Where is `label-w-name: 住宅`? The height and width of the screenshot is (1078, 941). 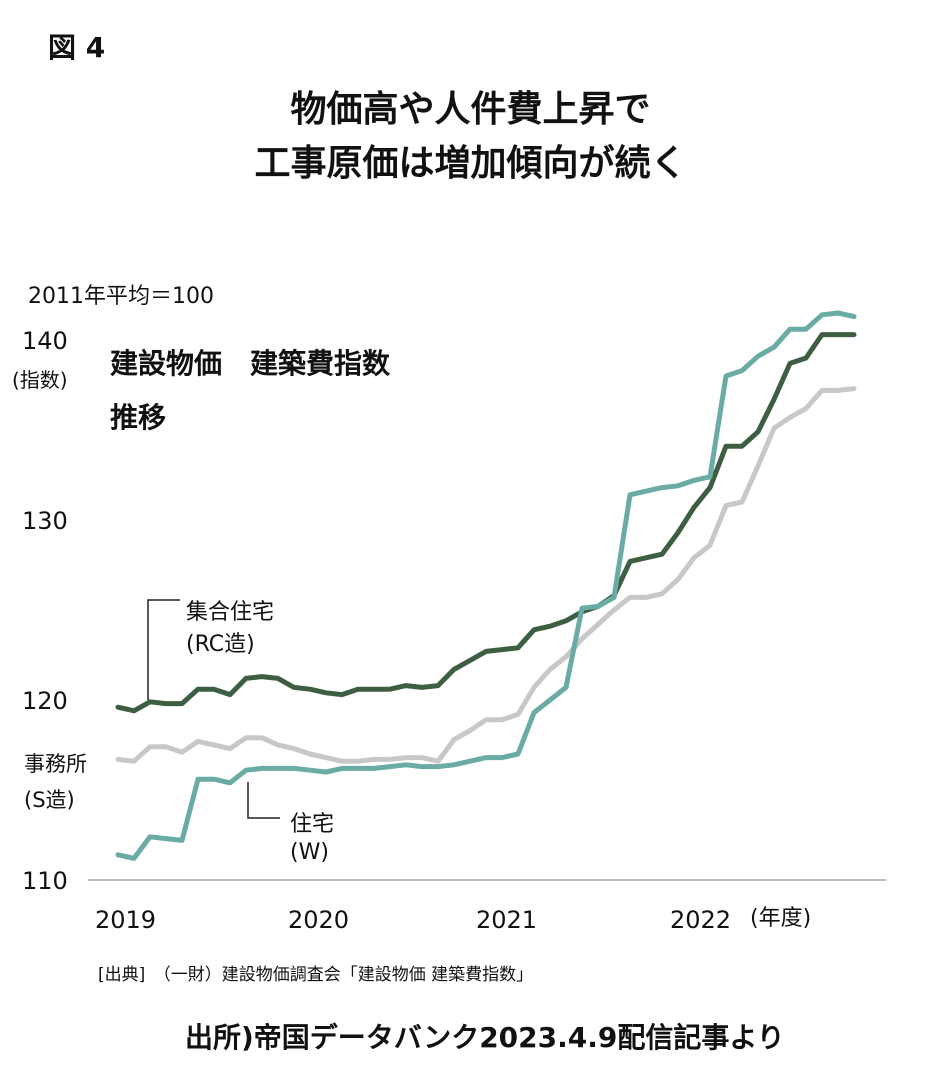 label-w-name: 住宅 is located at coordinates (312, 824).